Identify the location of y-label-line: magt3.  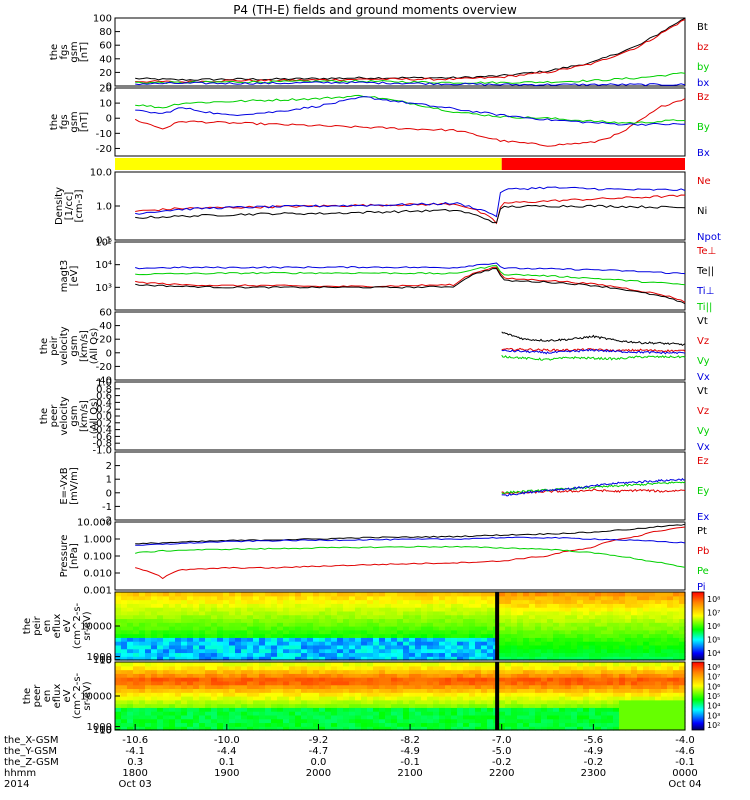
(64, 276).